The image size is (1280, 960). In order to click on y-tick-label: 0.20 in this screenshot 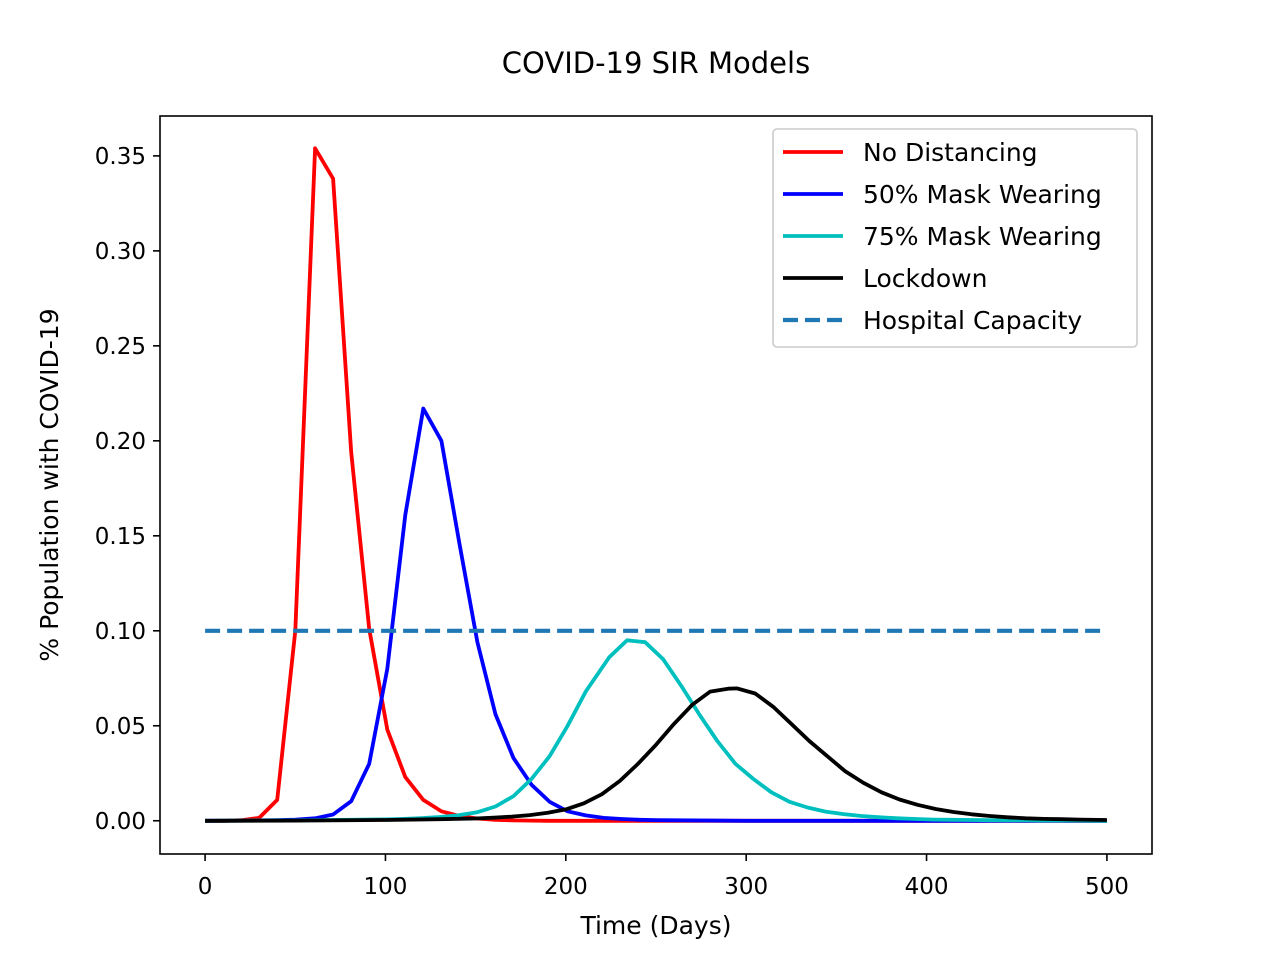, I will do `click(120, 442)`.